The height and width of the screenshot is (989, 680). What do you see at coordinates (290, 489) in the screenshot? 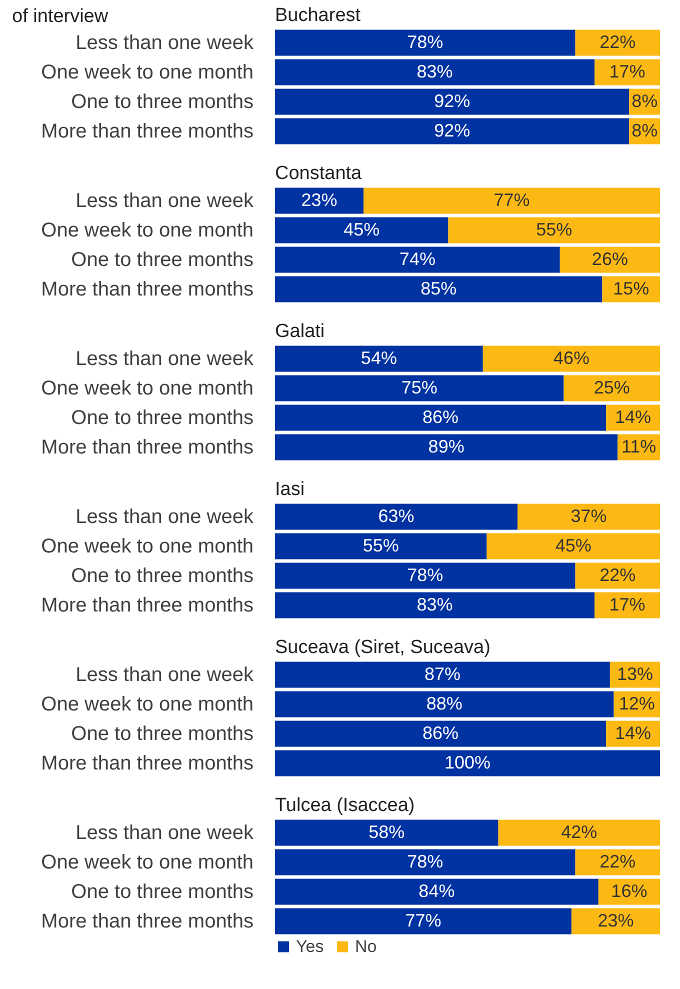
I see `chart-title: Iasi` at bounding box center [290, 489].